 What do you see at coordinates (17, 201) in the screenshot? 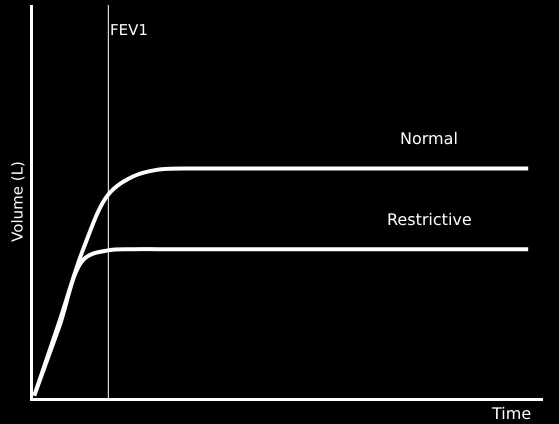
I see `y-axis-title: Volume (L)` at bounding box center [17, 201].